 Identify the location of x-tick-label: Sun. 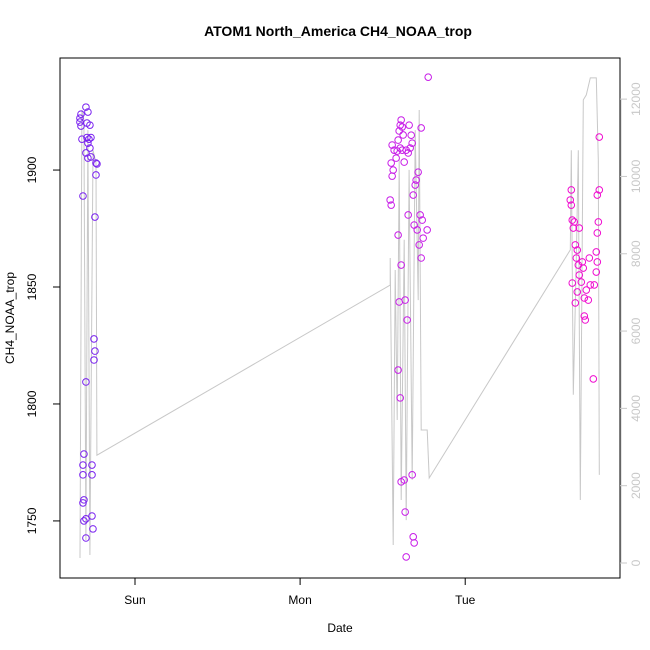
(134, 600).